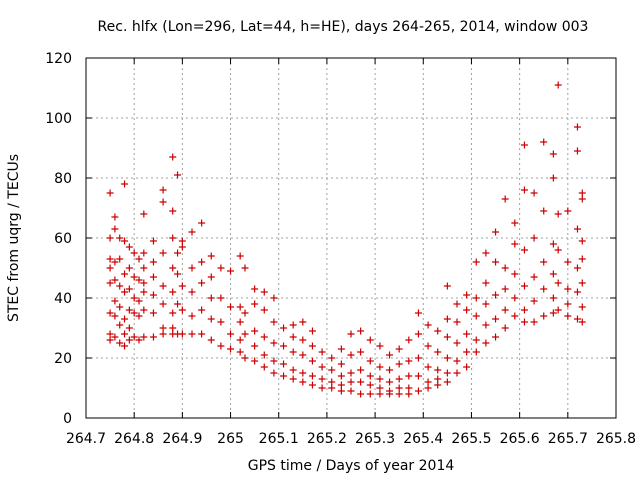 The image size is (640, 480). Describe the element at coordinates (58, 119) in the screenshot. I see `y-tick-label: 100` at that location.